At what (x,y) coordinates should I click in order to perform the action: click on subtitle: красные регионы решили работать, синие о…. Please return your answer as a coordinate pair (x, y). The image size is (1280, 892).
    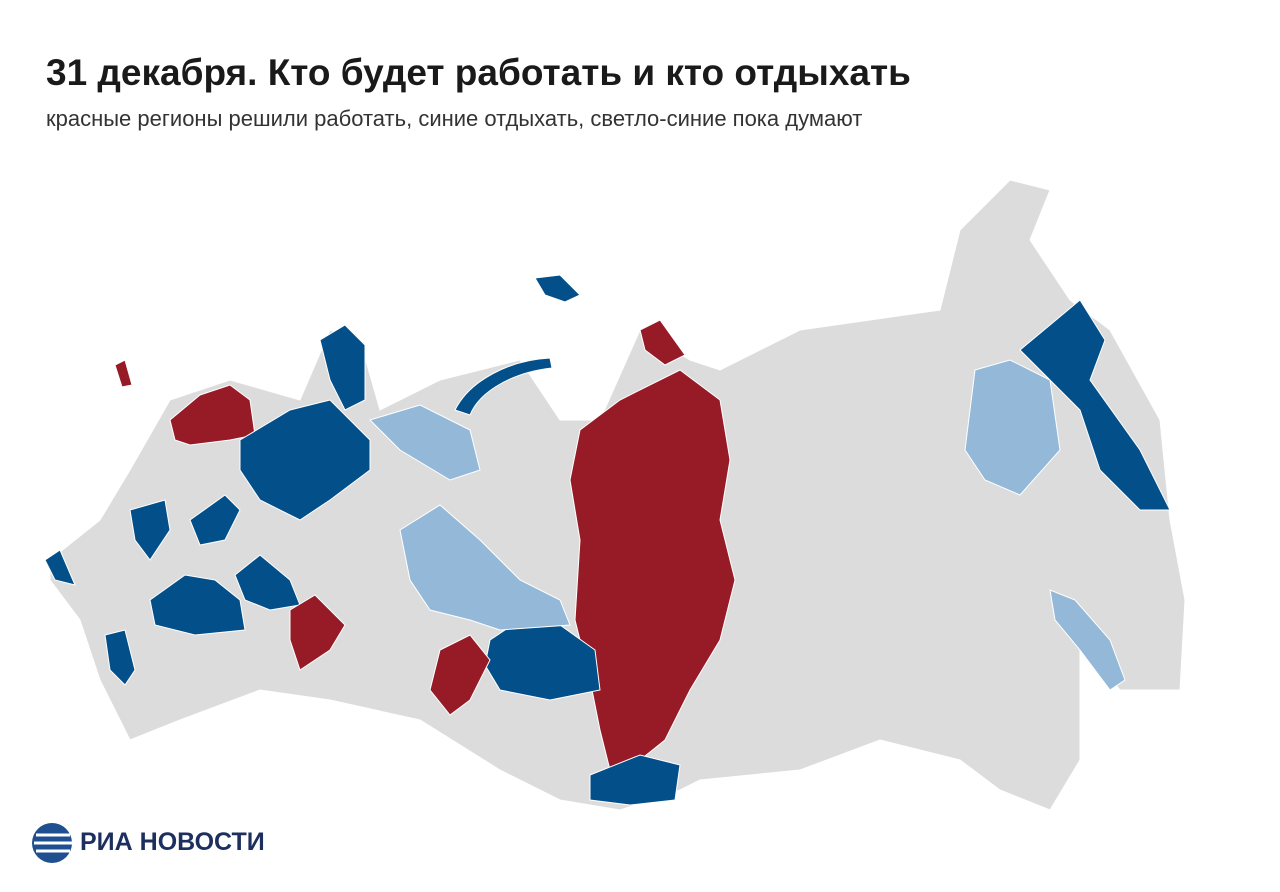
    Looking at the image, I should click on (454, 118).